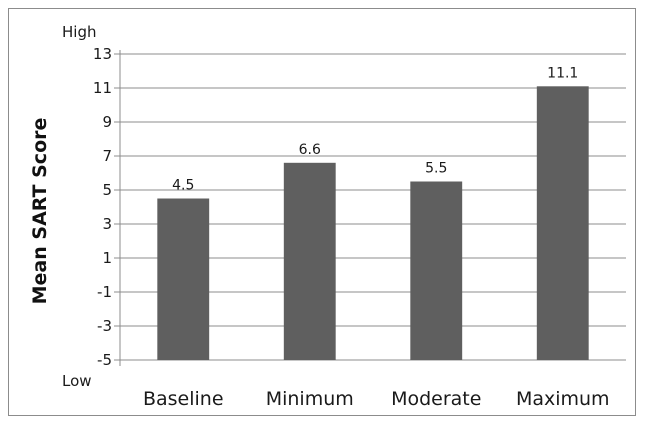  I want to click on y-axis-high-label: High, so click(79, 32).